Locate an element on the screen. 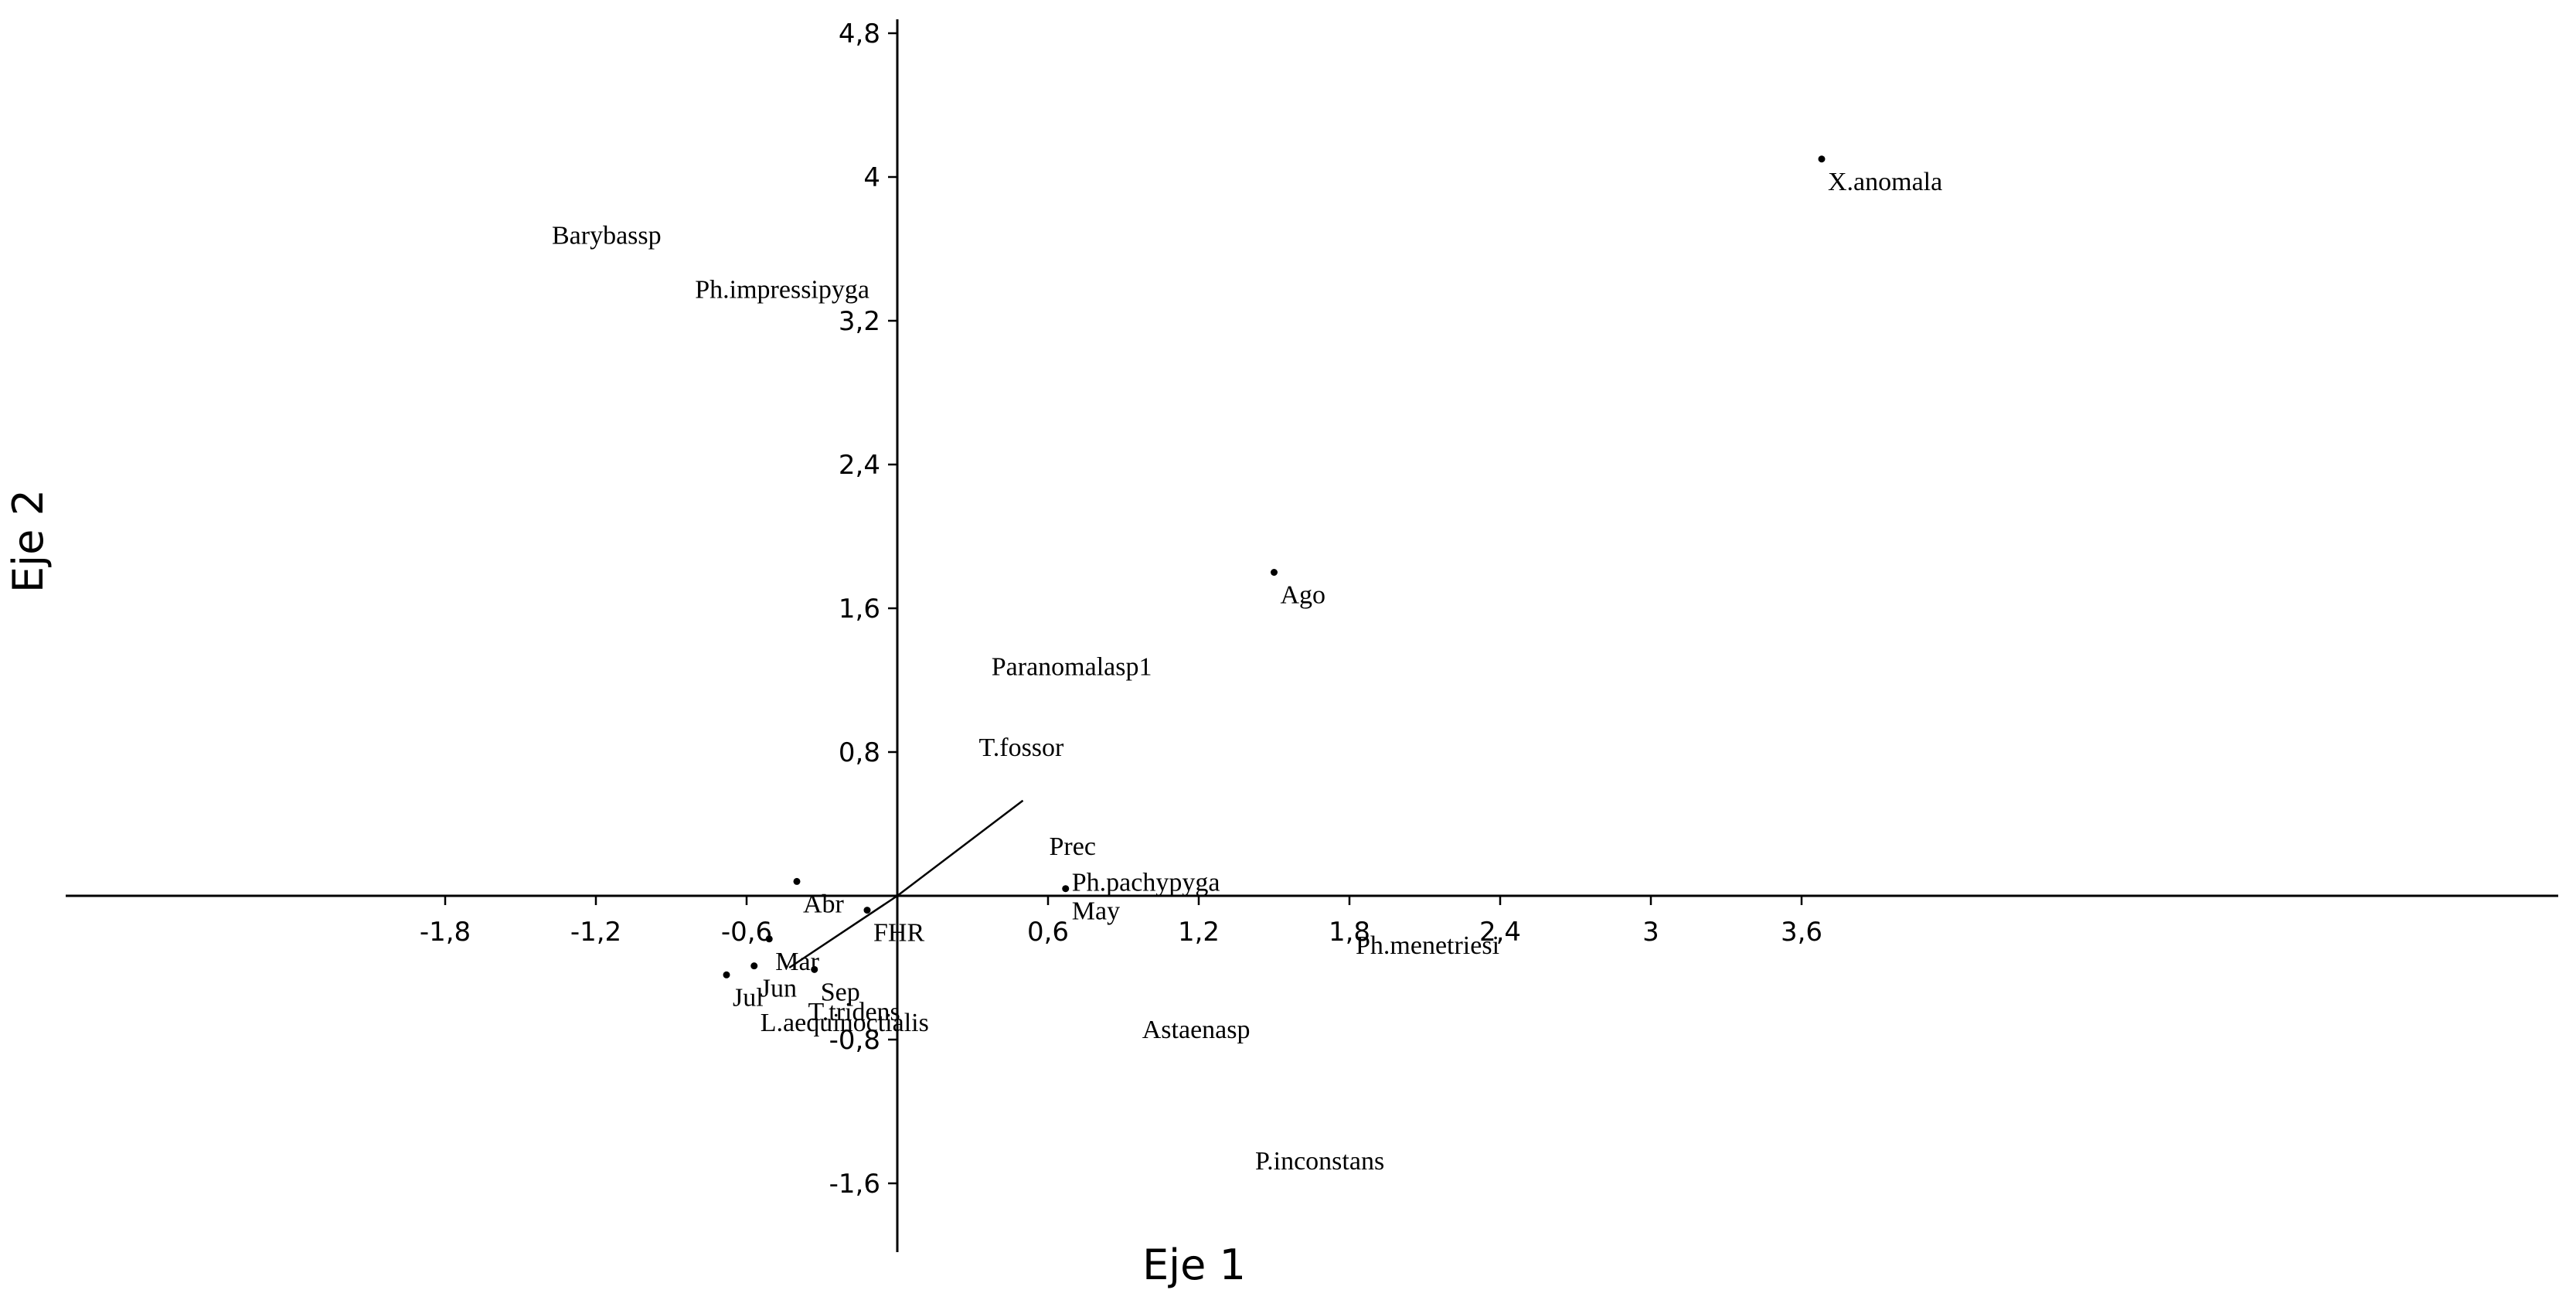  point-label: L.aequinoctialis is located at coordinates (845, 1023).